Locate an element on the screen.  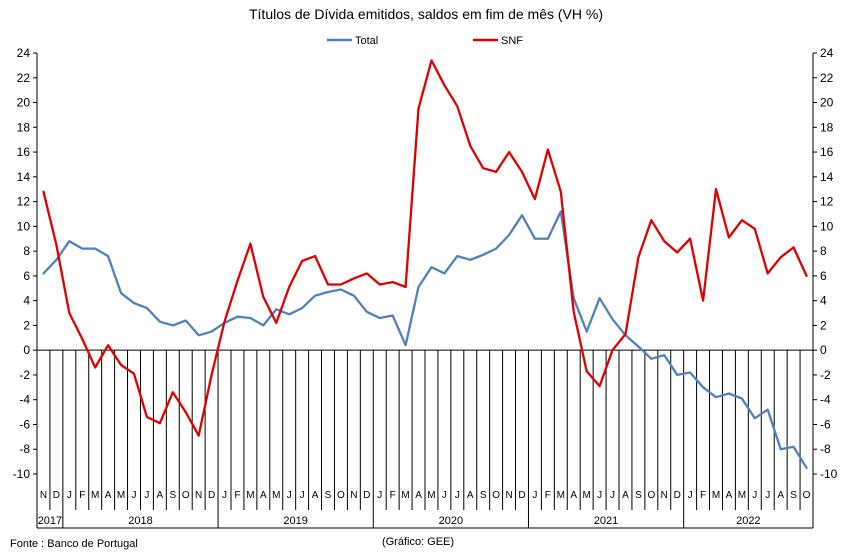
y-tick-label-left: 0 is located at coordinates (26, 350).